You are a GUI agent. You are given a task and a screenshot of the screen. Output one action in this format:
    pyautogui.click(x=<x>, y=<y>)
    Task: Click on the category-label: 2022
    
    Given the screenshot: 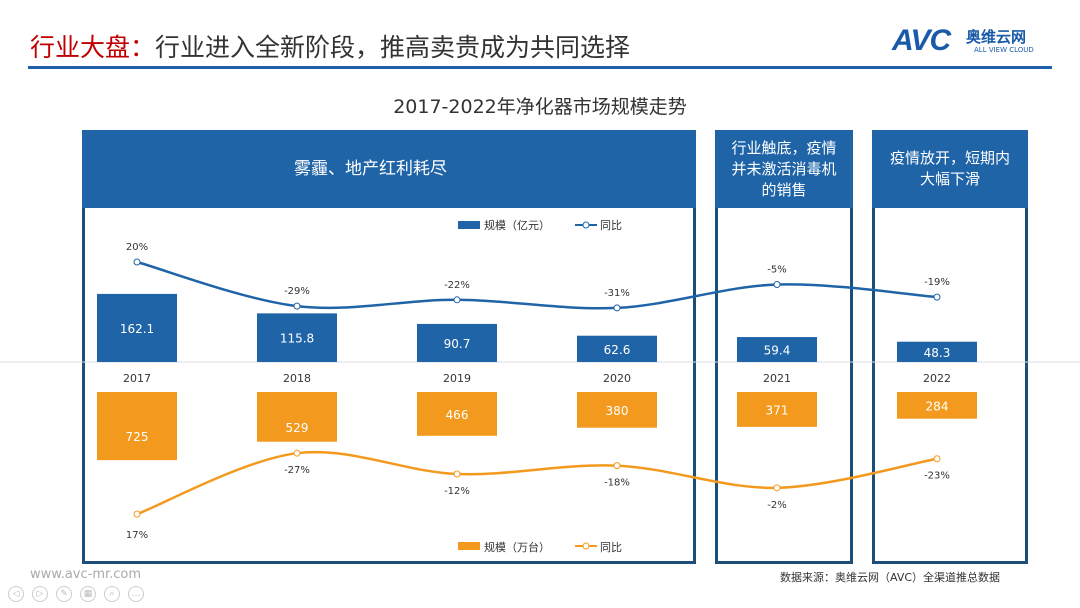 What is the action you would take?
    pyautogui.click(x=937, y=378)
    